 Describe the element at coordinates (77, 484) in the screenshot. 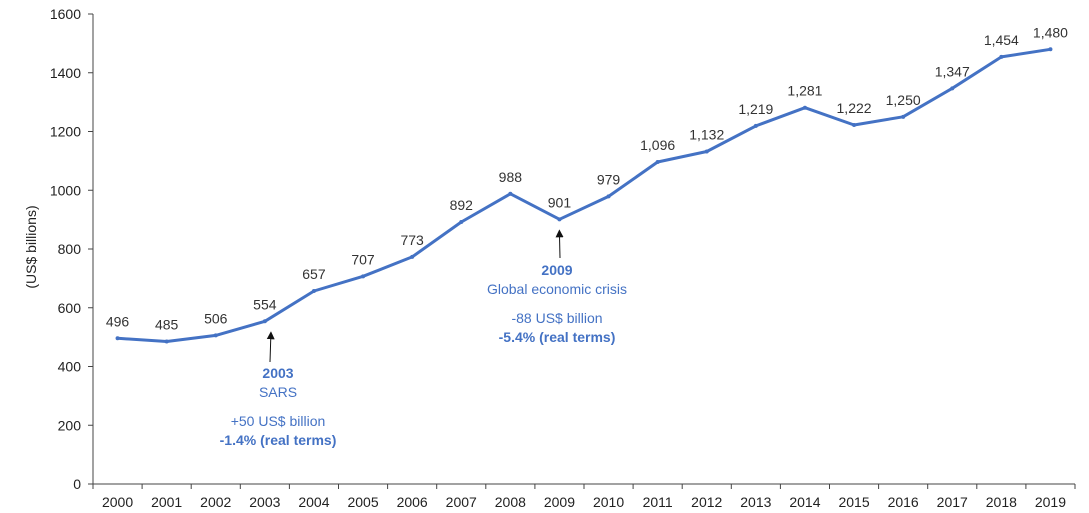

I see `y-tick-label: 0` at that location.